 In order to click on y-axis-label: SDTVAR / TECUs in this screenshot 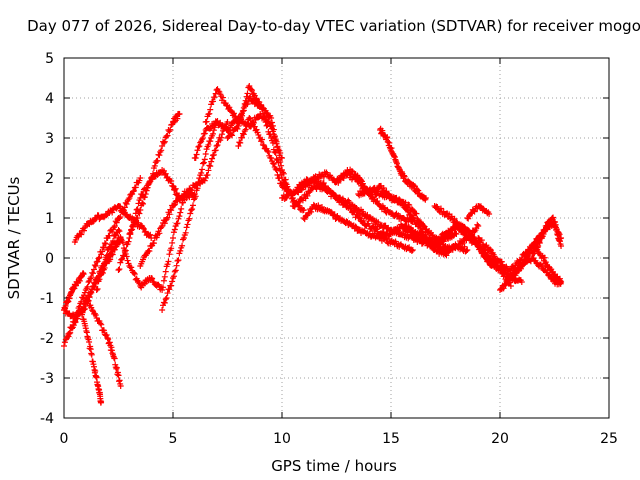, I will do `click(14, 237)`.